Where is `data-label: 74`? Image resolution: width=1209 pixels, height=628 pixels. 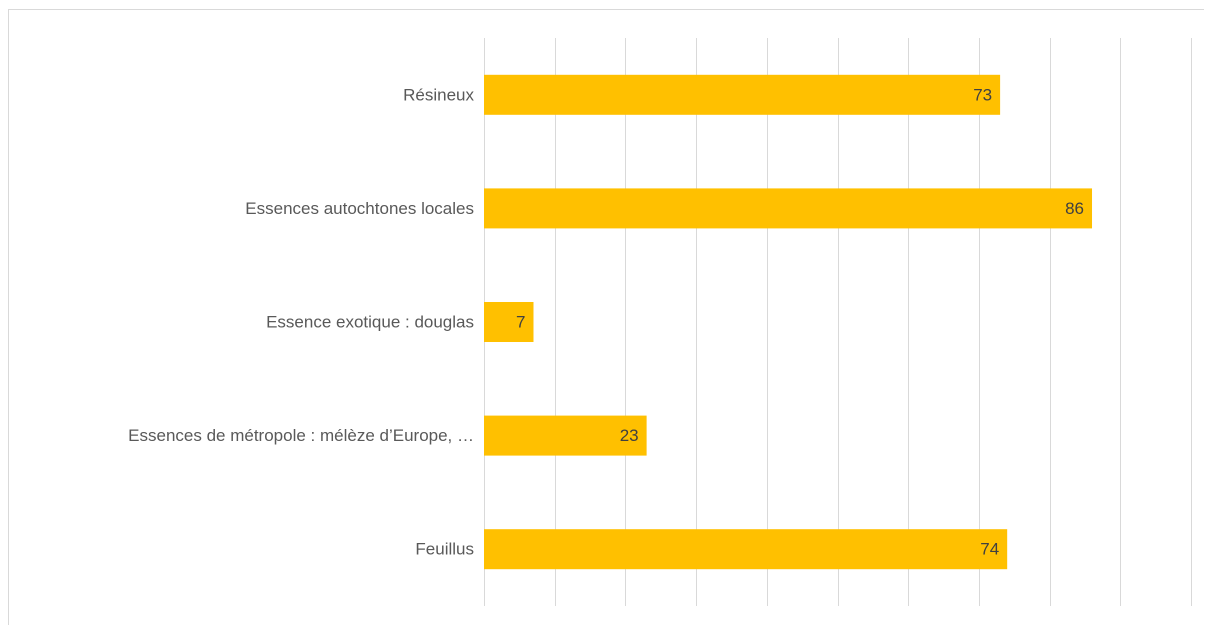 data-label: 74 is located at coordinates (989, 549).